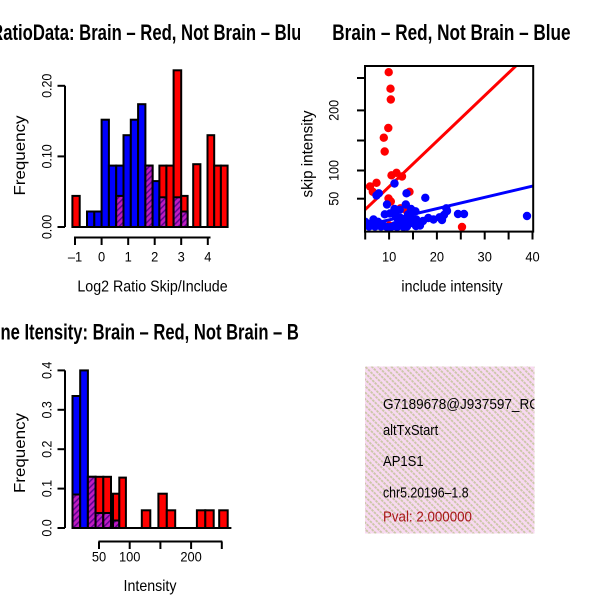 The image size is (600, 600). What do you see at coordinates (47, 370) in the screenshot?
I see `svg-text: 0.4` at bounding box center [47, 370].